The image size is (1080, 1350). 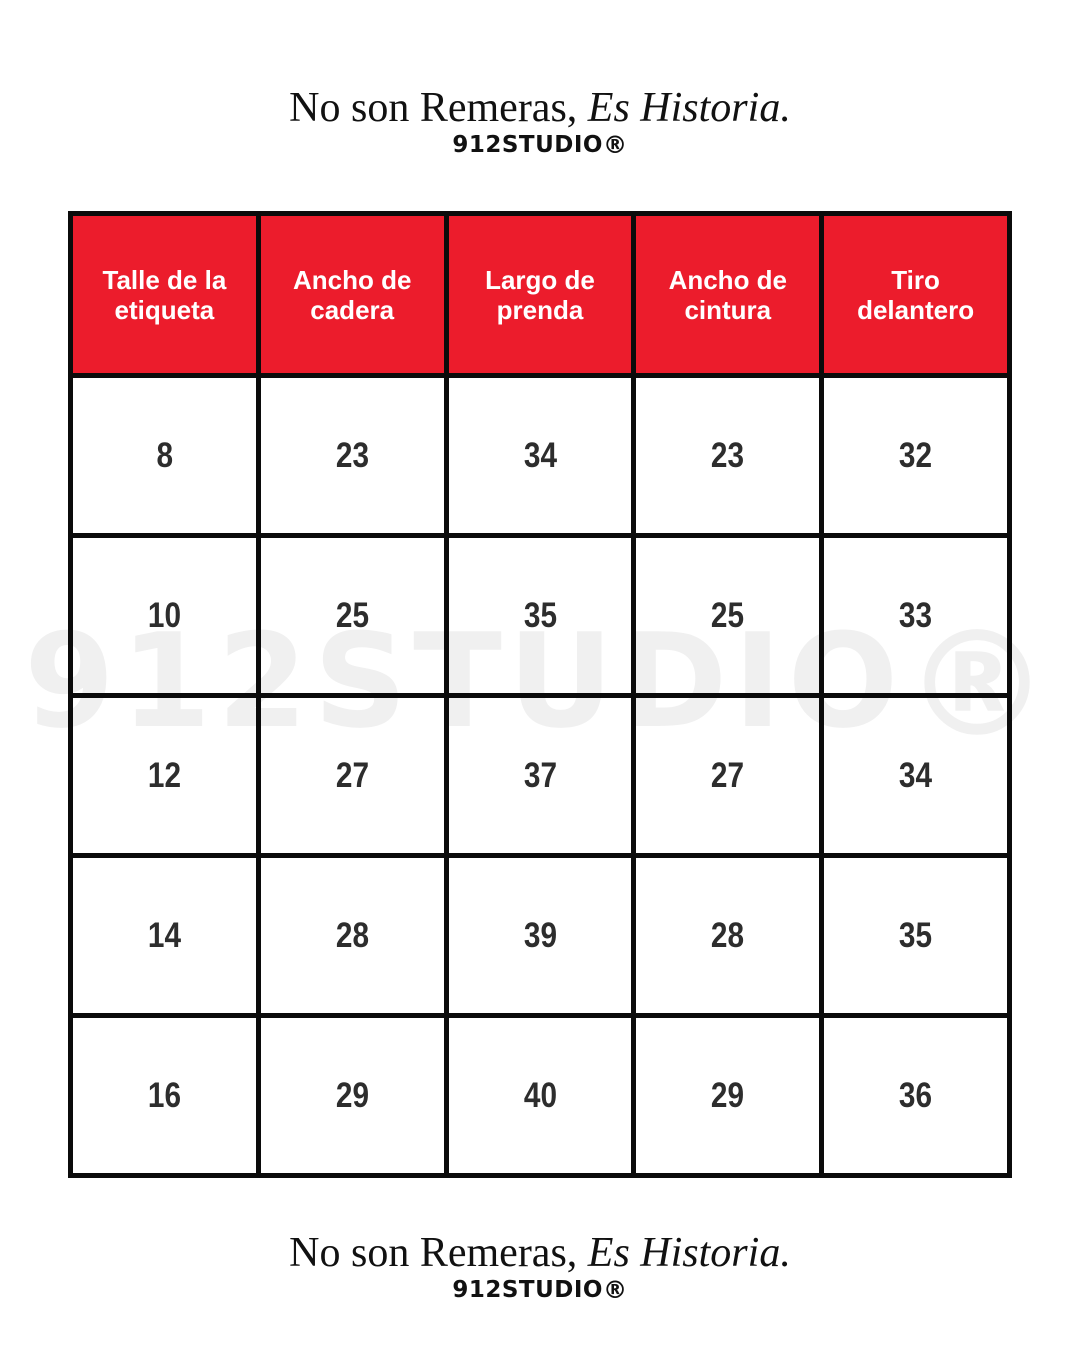 I want to click on column-header-largo-prenda: Largo de prenda, so click(x=540, y=294).